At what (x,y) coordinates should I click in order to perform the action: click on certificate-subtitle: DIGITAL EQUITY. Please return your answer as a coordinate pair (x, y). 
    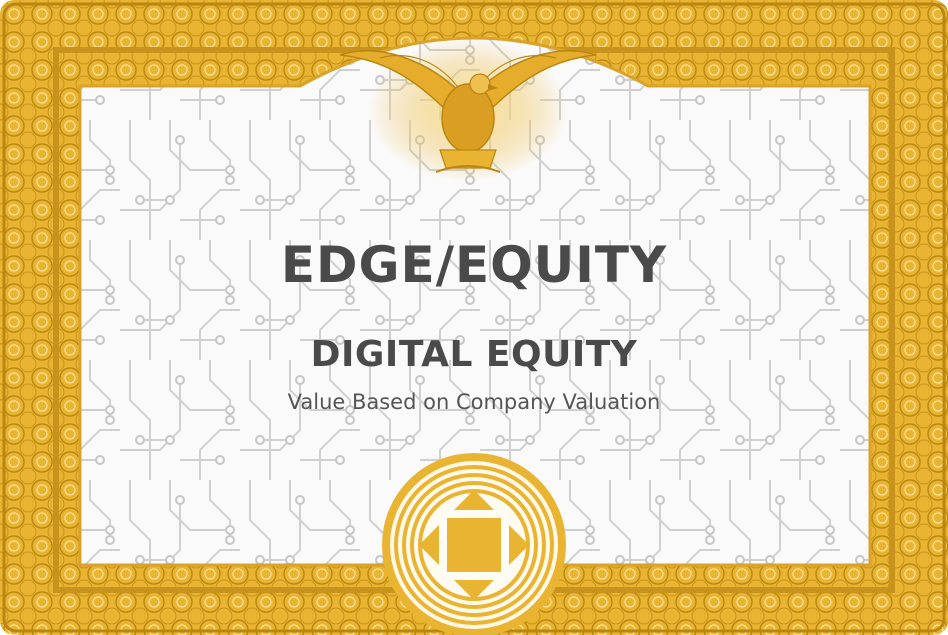
    Looking at the image, I should click on (474, 354).